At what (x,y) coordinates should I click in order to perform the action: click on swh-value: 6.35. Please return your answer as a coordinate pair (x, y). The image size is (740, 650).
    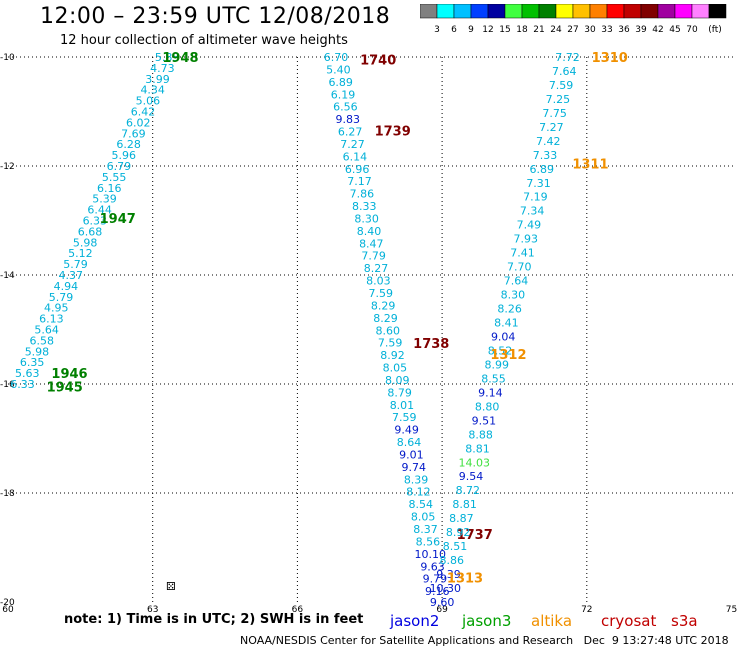
    Looking at the image, I should click on (32, 362).